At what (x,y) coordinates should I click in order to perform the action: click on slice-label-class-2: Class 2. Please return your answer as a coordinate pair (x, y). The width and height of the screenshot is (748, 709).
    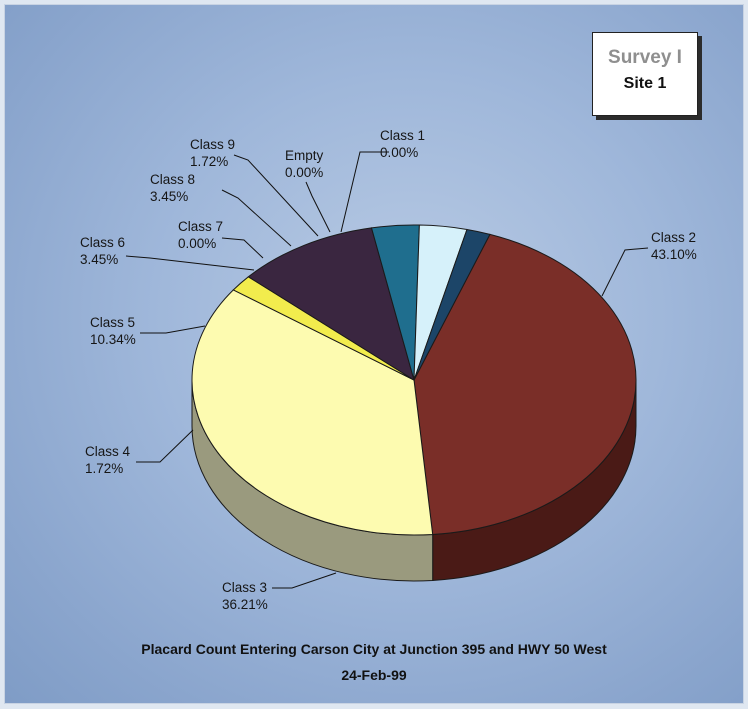
    Looking at the image, I should click on (673, 237).